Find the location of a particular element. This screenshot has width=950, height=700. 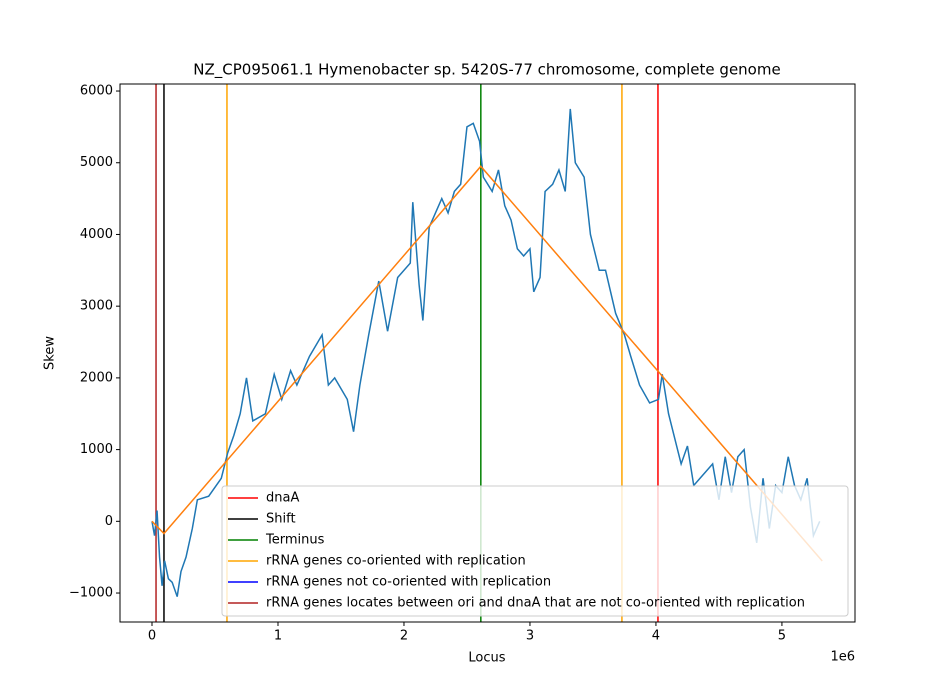

y-tick-label: 6000 is located at coordinates (96, 91).